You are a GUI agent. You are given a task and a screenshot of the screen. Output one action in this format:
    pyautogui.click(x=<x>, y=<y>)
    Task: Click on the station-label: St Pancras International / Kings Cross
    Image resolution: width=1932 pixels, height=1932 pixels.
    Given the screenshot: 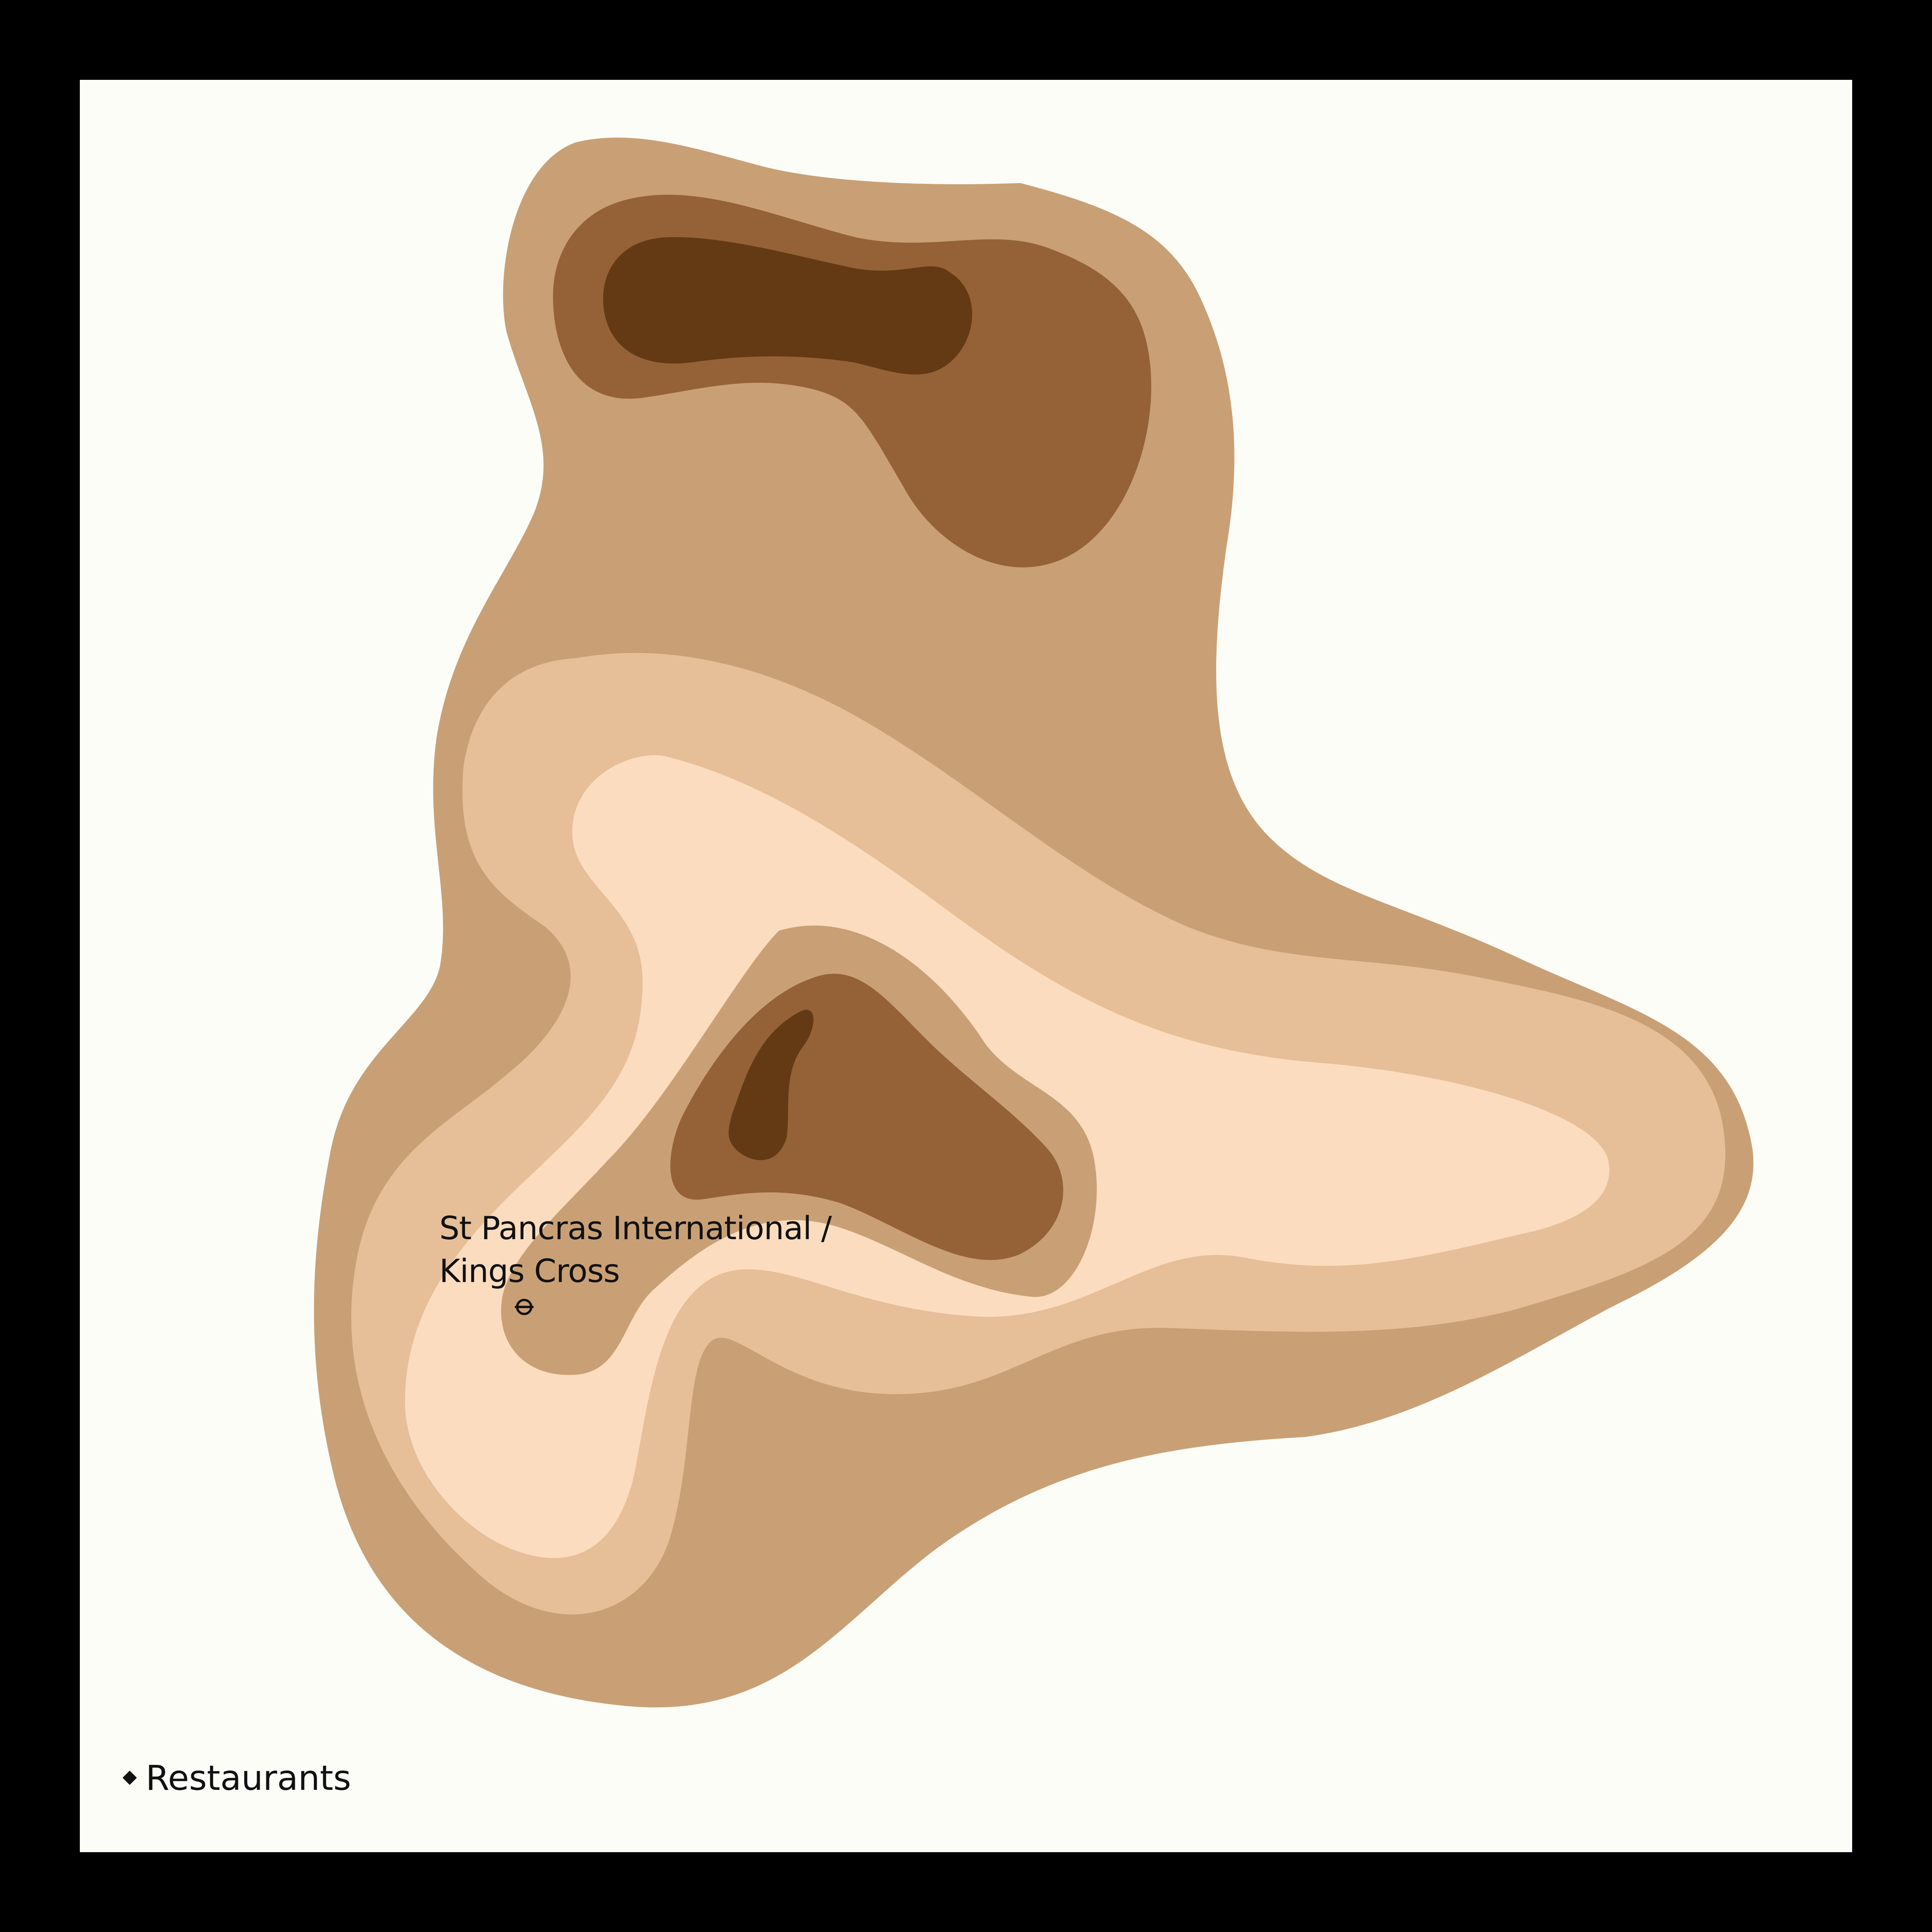 What is the action you would take?
    pyautogui.click(x=673, y=1250)
    